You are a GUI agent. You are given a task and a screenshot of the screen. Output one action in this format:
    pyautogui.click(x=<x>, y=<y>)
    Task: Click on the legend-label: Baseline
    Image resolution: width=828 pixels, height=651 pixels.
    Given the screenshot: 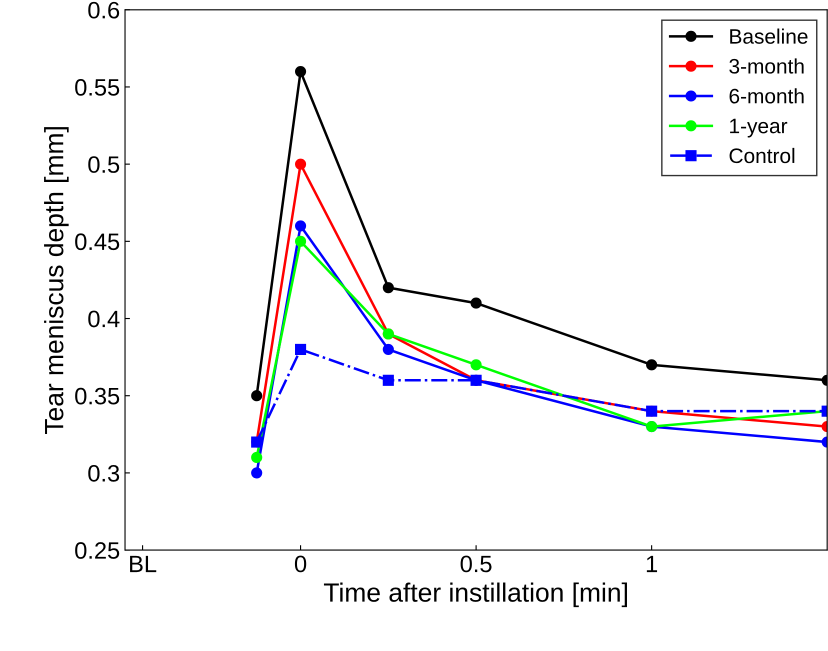 What is the action you would take?
    pyautogui.click(x=769, y=36)
    